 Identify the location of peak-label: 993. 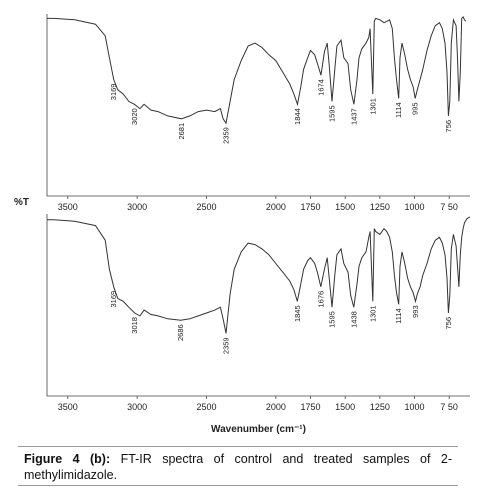
(415, 311).